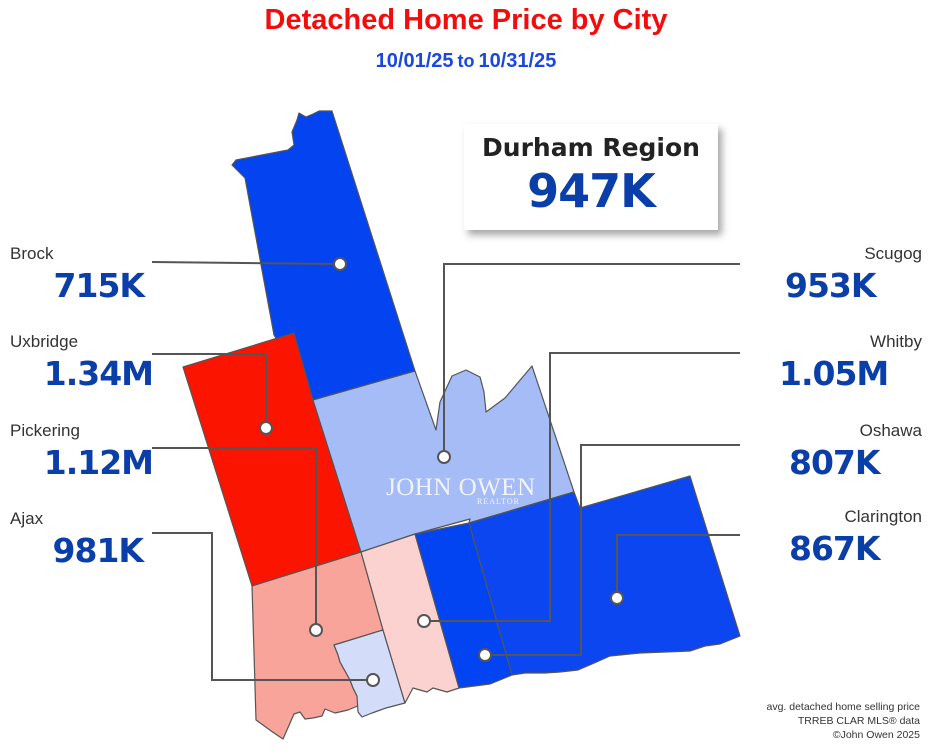 This screenshot has width=932, height=756. What do you see at coordinates (858, 721) in the screenshot?
I see `footnote-source: TRREB CLAR MLS® data` at bounding box center [858, 721].